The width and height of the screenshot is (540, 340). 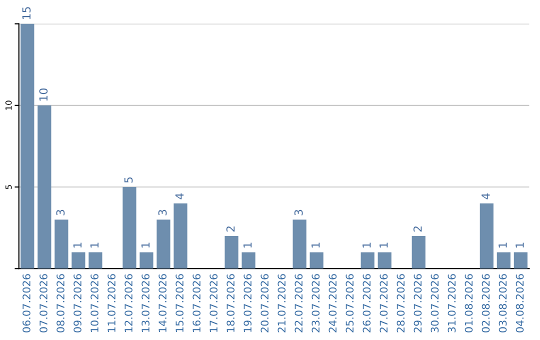 I want to click on x-tick-label: 11.07.2026, so click(x=112, y=303).